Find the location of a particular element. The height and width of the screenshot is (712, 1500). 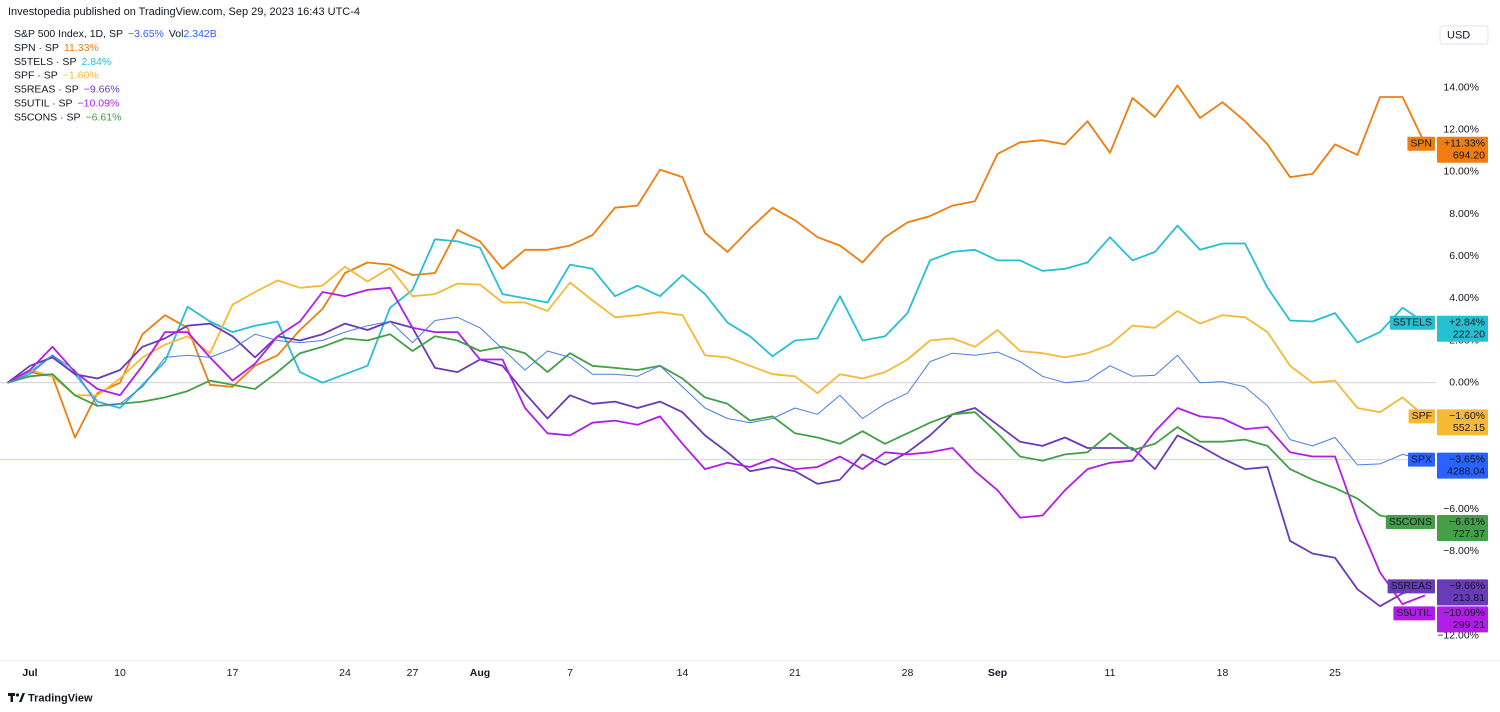

legend-entry: SPF · SP −1.60% is located at coordinates (56, 75).